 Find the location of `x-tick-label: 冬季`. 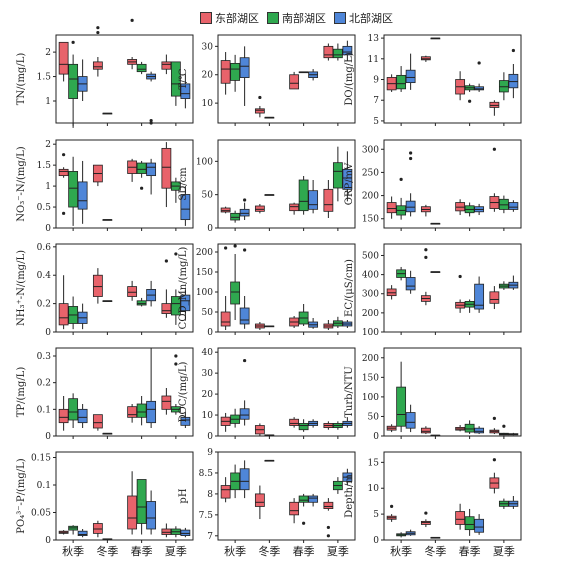

x-tick-label: 冬季 is located at coordinates (269, 551).